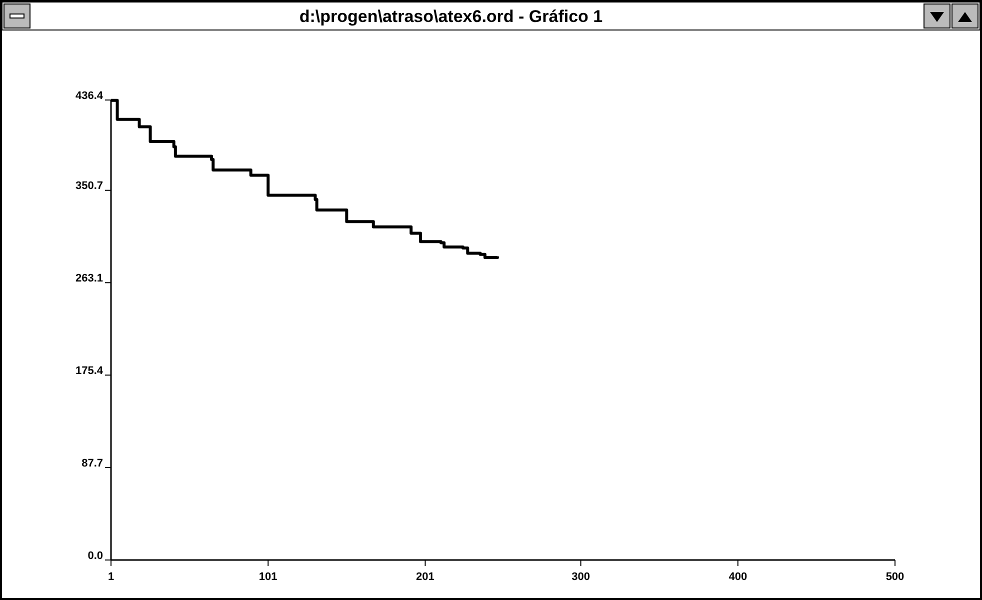  Describe the element at coordinates (89, 186) in the screenshot. I see `y-tick-label: 350.7` at that location.